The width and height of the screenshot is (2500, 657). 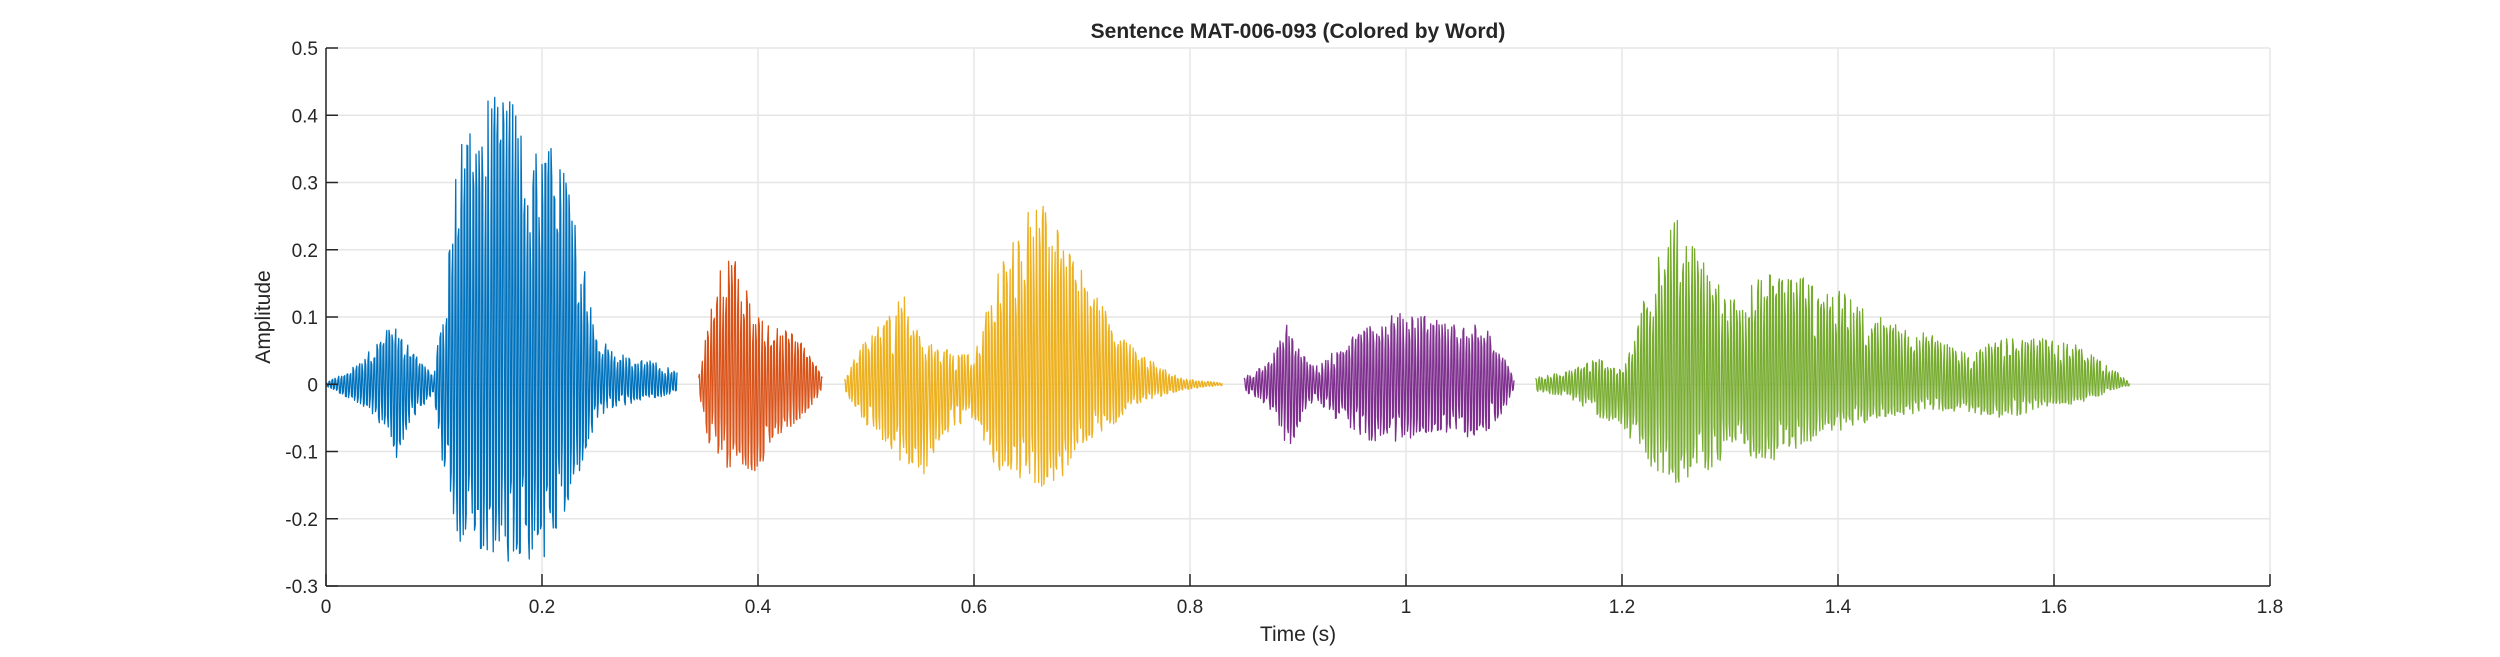 I want to click on x-axis-label: Time (s), so click(x=1298, y=634).